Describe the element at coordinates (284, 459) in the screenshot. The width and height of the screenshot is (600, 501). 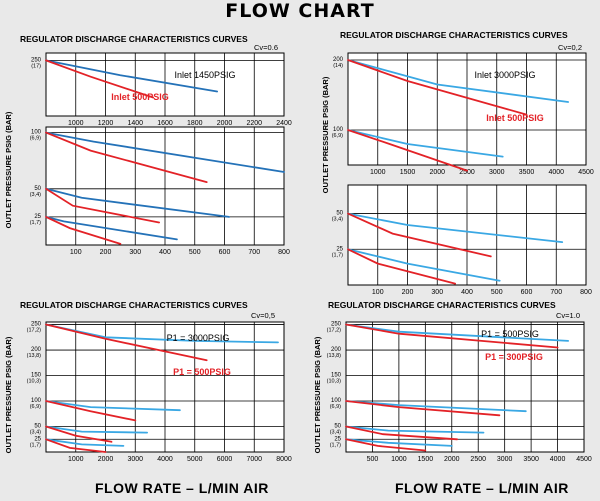
I see `x-tick-label: 8000` at that location.